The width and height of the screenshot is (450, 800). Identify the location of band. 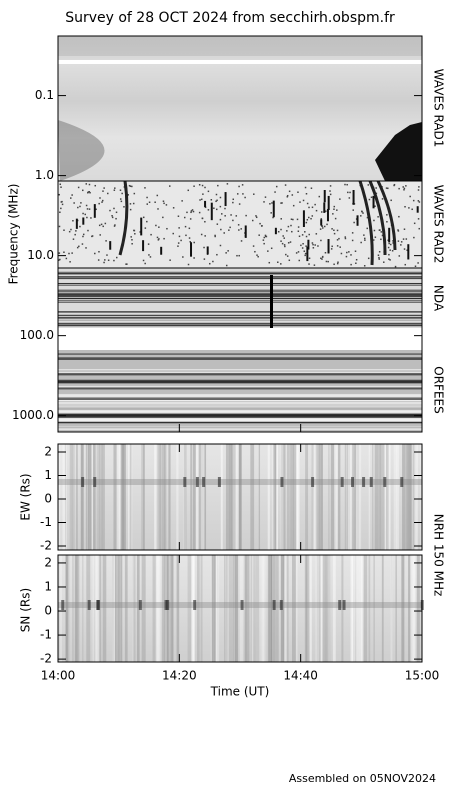
(240, 46).